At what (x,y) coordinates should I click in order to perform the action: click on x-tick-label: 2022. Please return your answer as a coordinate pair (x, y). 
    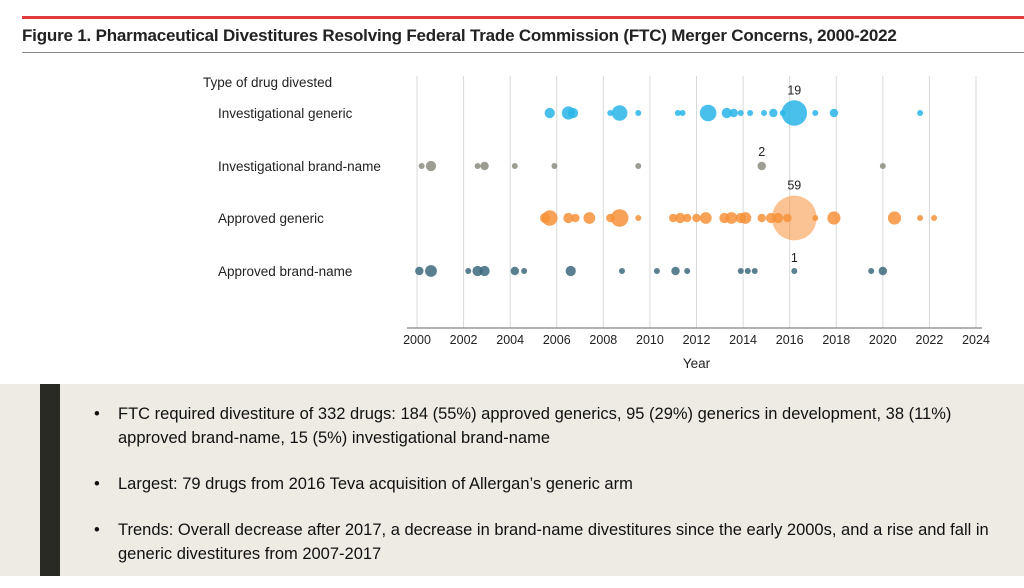
    Looking at the image, I should click on (930, 340).